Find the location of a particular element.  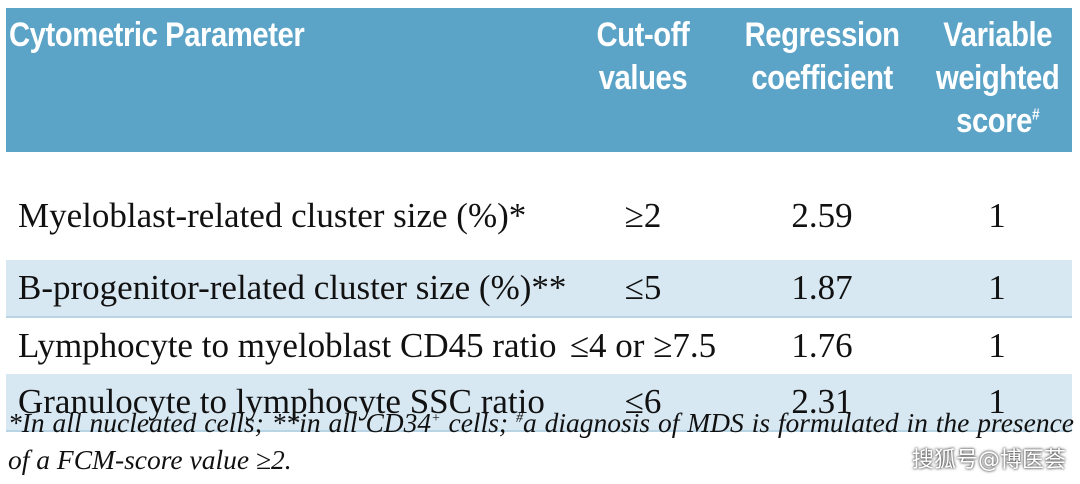

row-coefficient: 1.76 is located at coordinates (822, 345).